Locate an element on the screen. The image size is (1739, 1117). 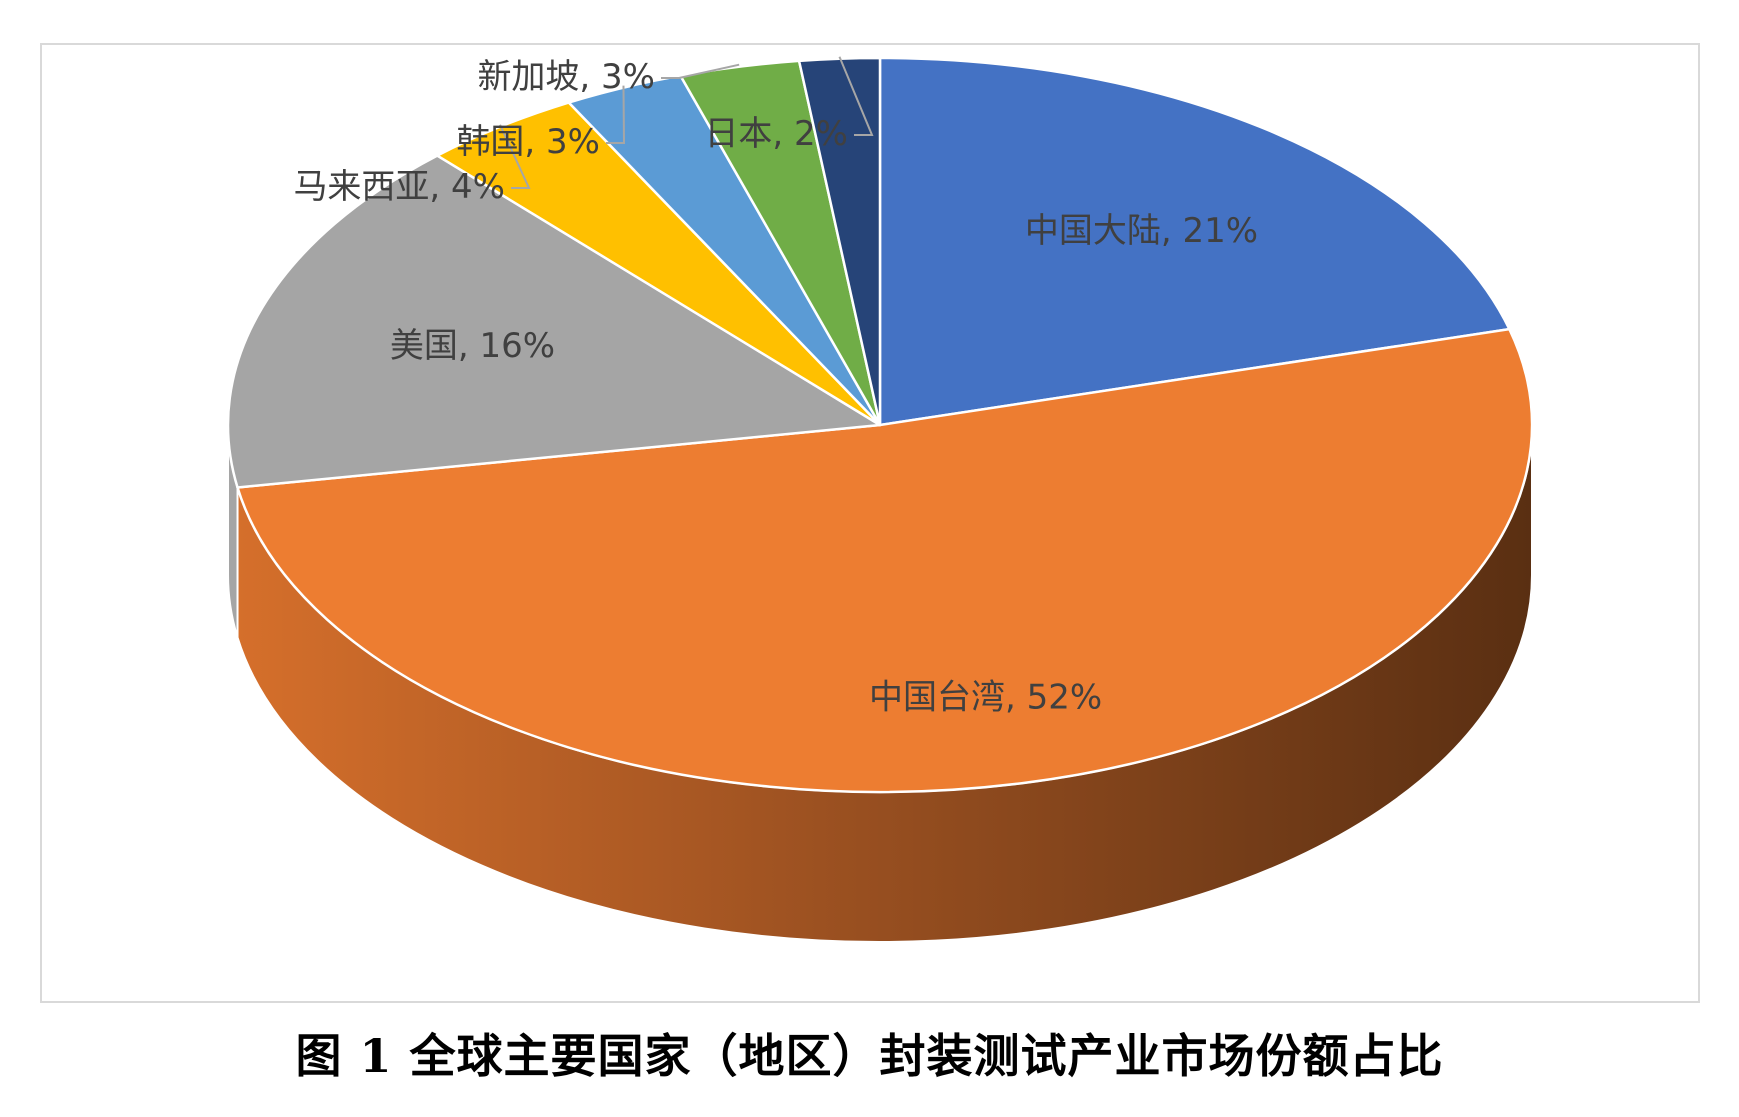
slice-label-2: 中国台湾, 52% is located at coordinates (985, 697).